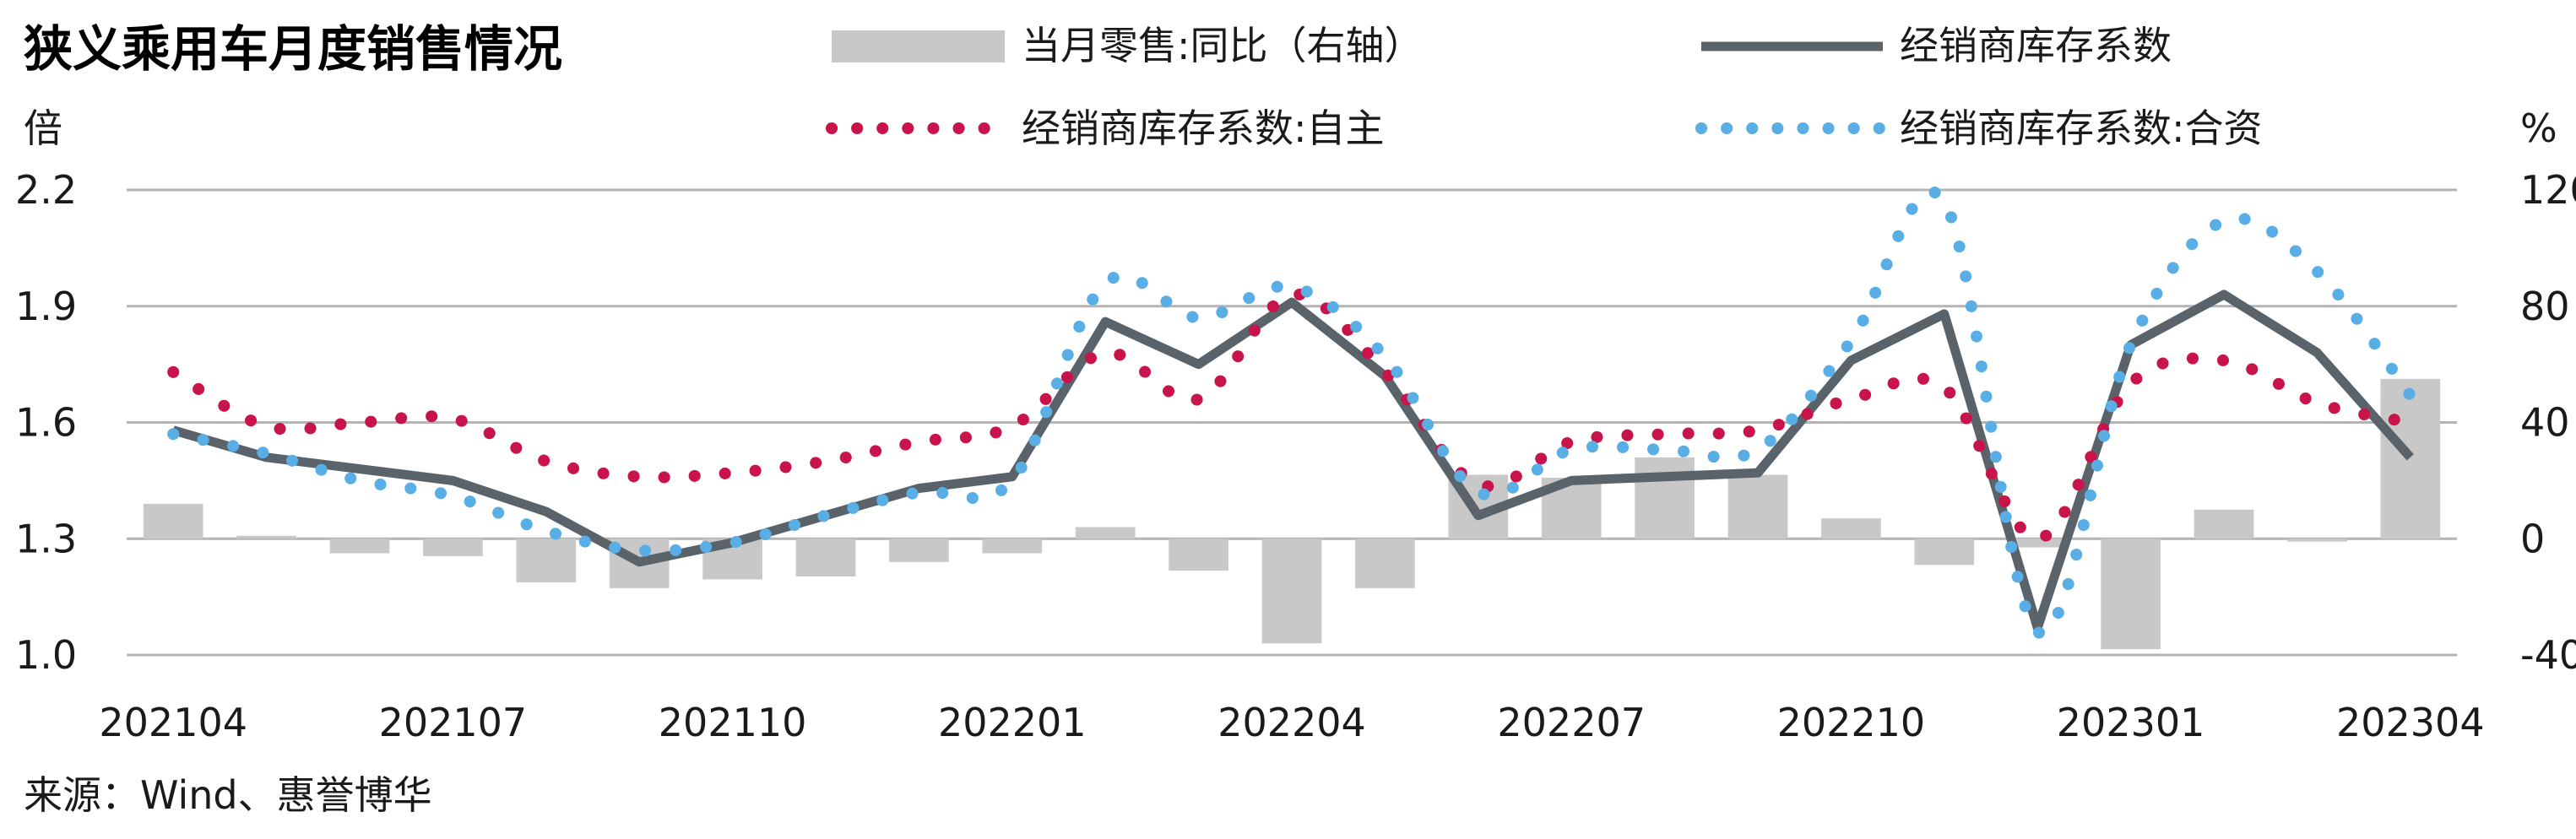 The height and width of the screenshot is (839, 2576). Describe the element at coordinates (2545, 423) in the screenshot. I see `y-right-tick-label: 40` at that location.